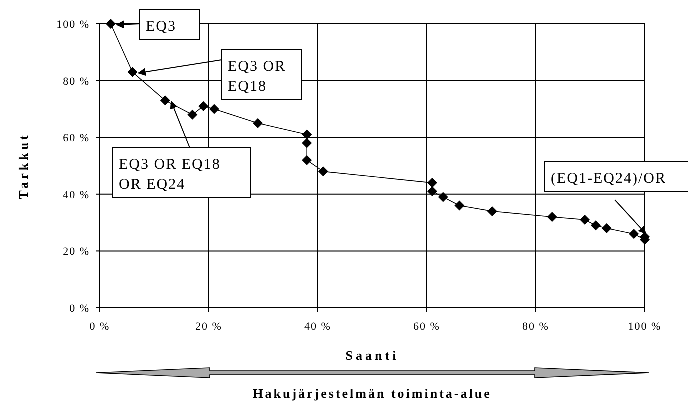  What do you see at coordinates (608, 179) in the screenshot?
I see `annotation: (EQ1-EQ24)/OR` at bounding box center [608, 179].